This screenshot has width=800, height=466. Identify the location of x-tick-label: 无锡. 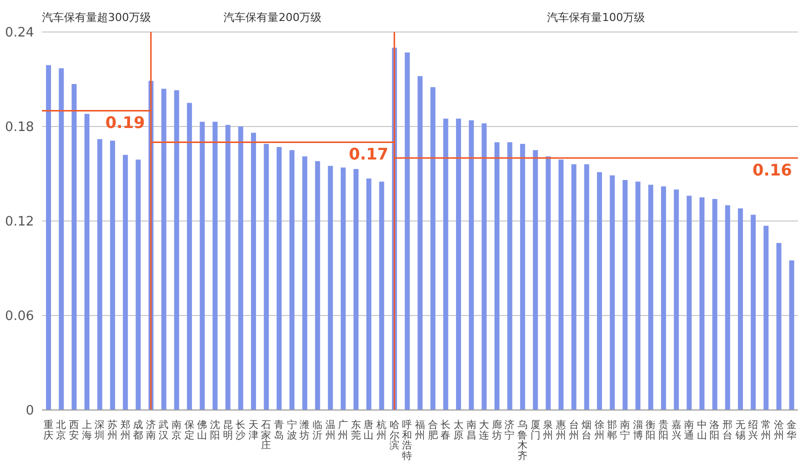
(740, 431).